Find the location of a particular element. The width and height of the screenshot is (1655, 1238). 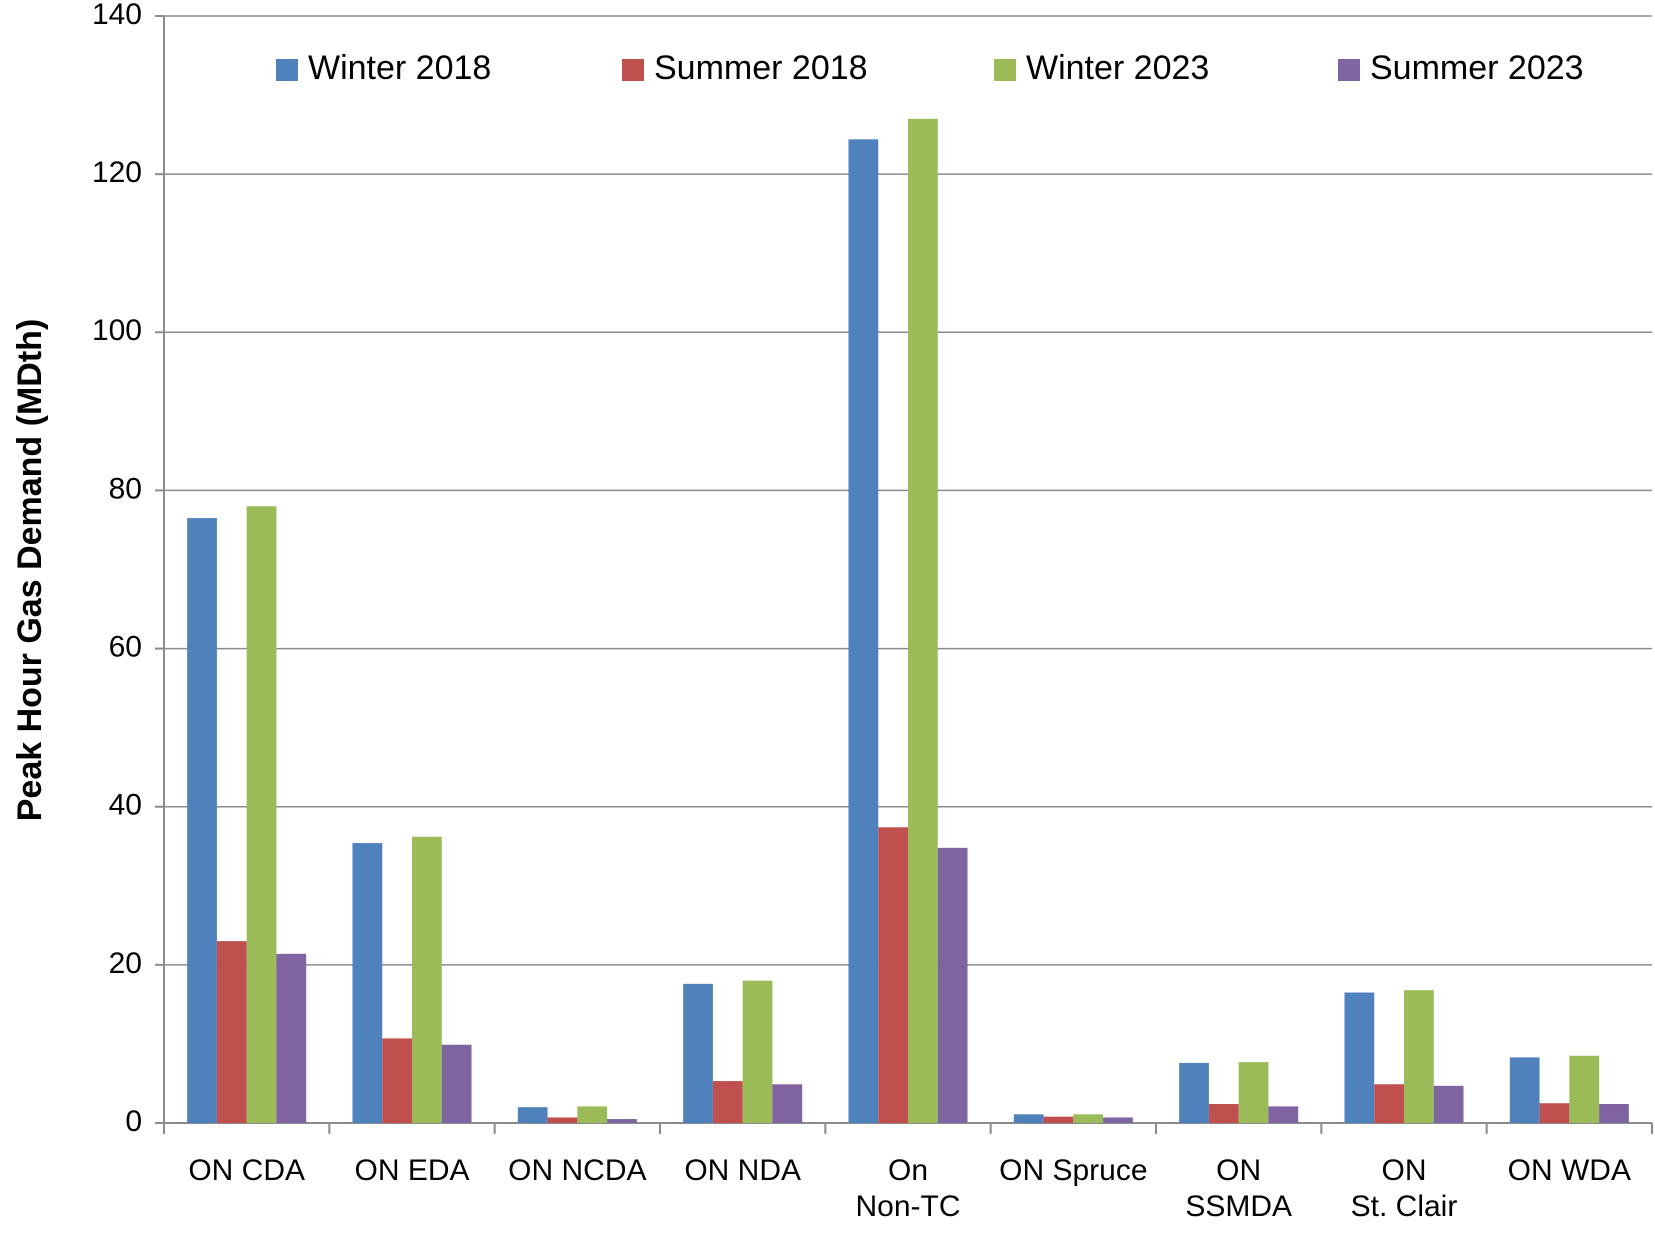

x-tick-label: On Non-TC is located at coordinates (907, 1188).